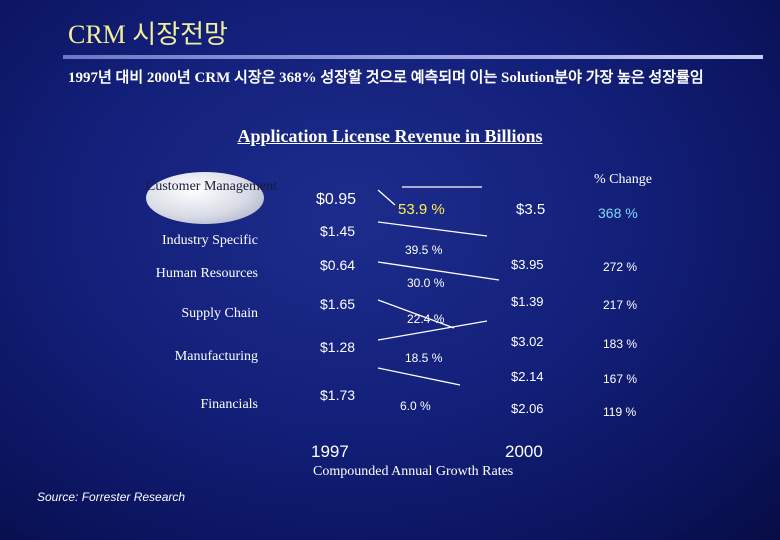 The image size is (780, 540). I want to click on value-2000-industry-specific: $3.95, so click(527, 264).